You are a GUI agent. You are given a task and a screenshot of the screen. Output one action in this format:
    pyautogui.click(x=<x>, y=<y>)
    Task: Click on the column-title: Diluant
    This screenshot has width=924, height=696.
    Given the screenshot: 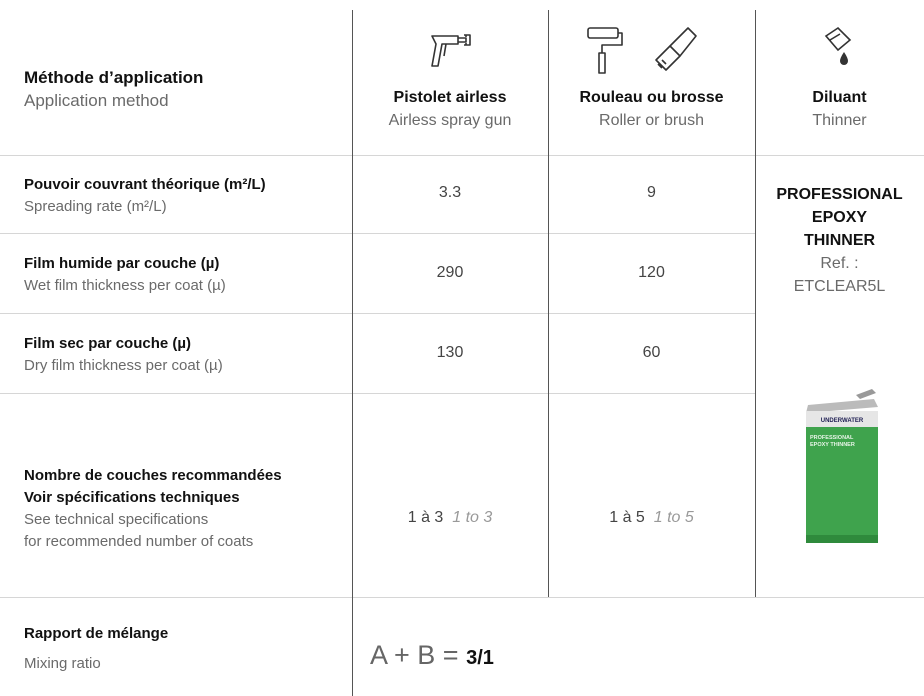 What is the action you would take?
    pyautogui.click(x=839, y=97)
    